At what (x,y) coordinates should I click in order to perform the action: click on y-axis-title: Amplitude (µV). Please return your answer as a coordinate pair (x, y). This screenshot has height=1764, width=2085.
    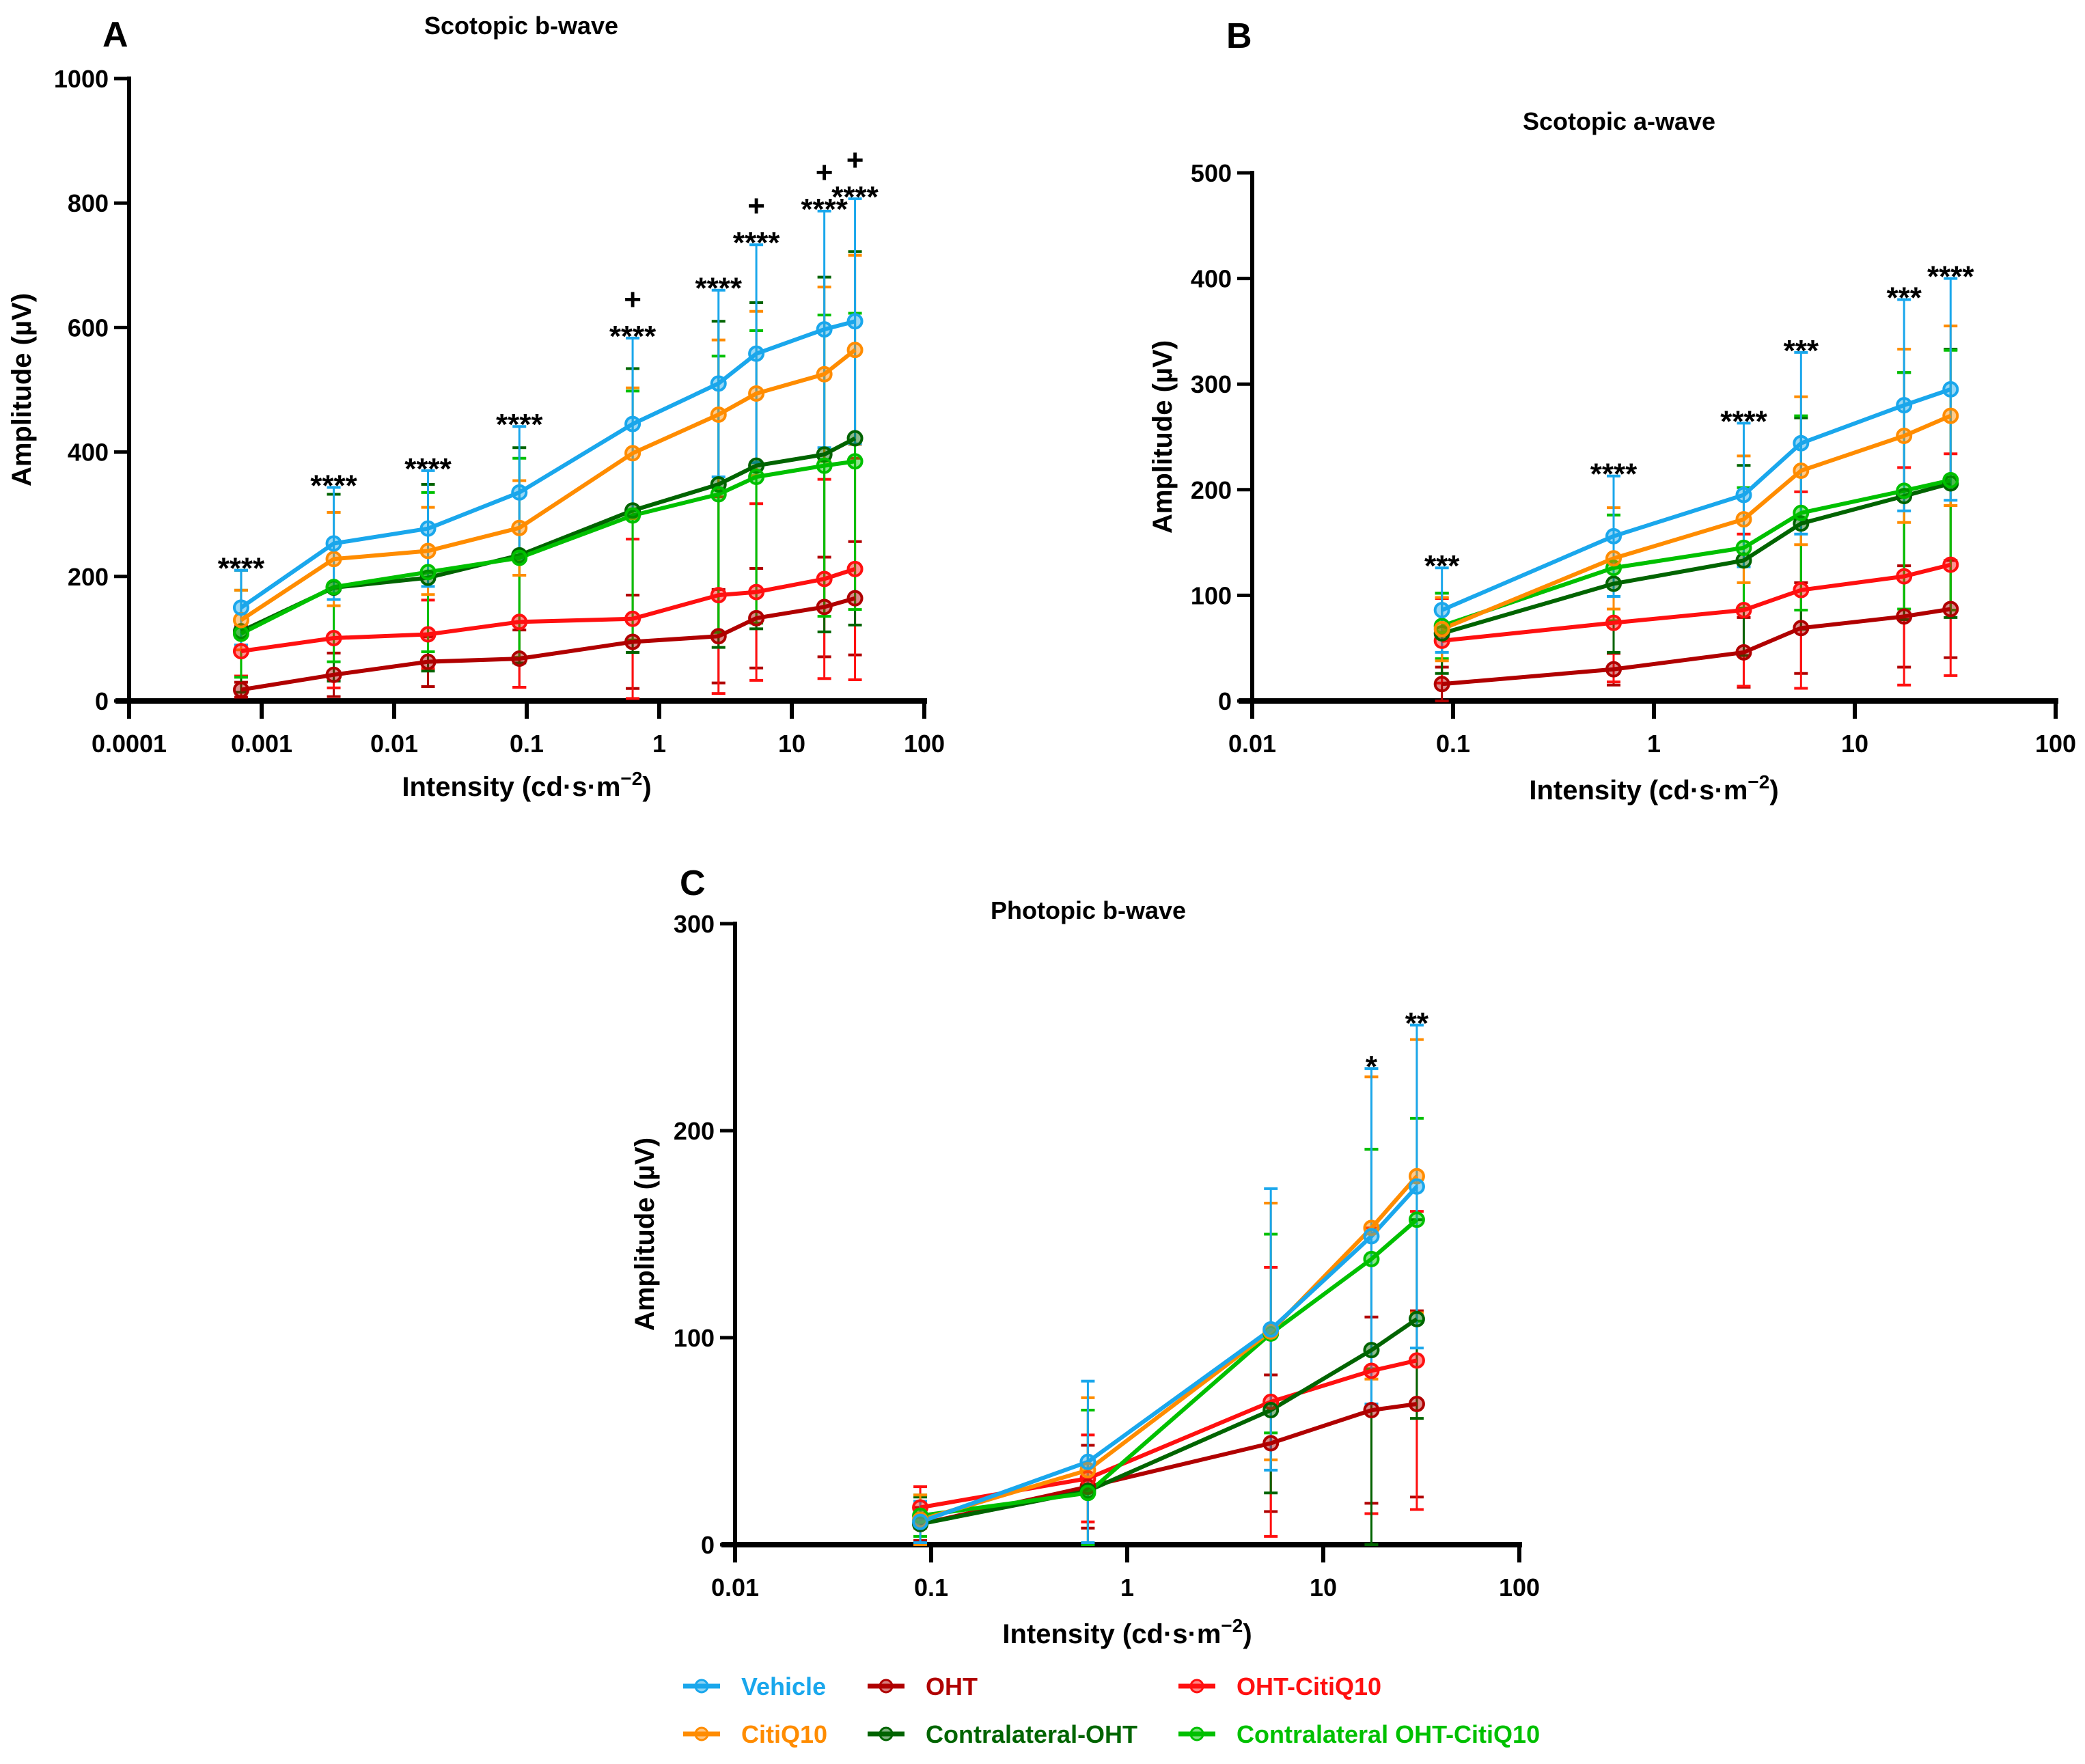
    Looking at the image, I should click on (645, 1234).